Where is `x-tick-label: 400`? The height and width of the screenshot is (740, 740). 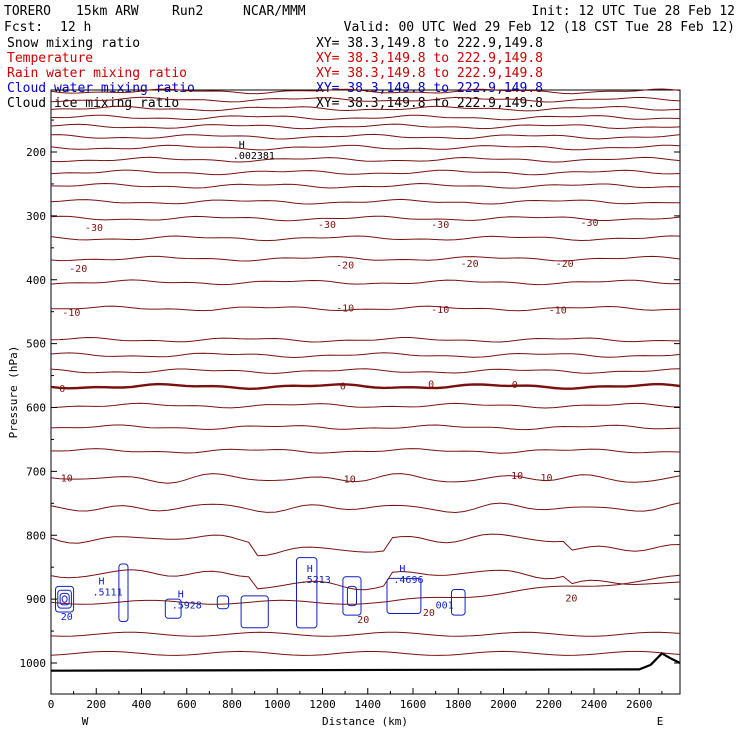 x-tick-label: 400 is located at coordinates (142, 704).